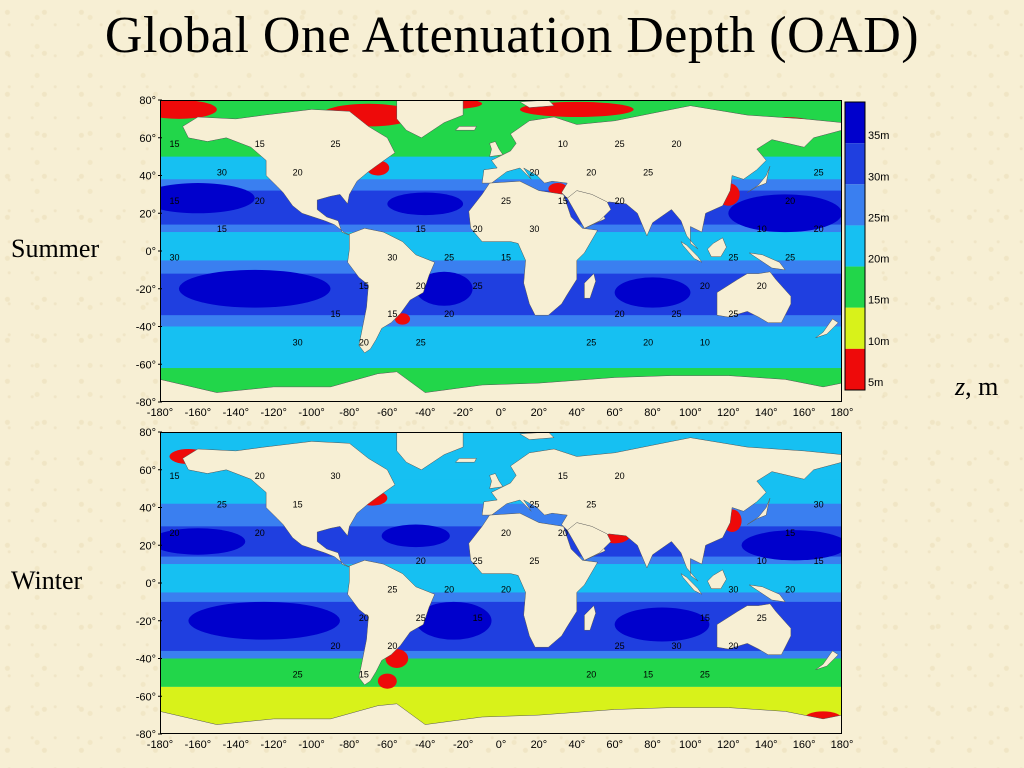 The image size is (1024, 768). What do you see at coordinates (767, 593) in the screenshot?
I see `land-new-guinea` at bounding box center [767, 593].